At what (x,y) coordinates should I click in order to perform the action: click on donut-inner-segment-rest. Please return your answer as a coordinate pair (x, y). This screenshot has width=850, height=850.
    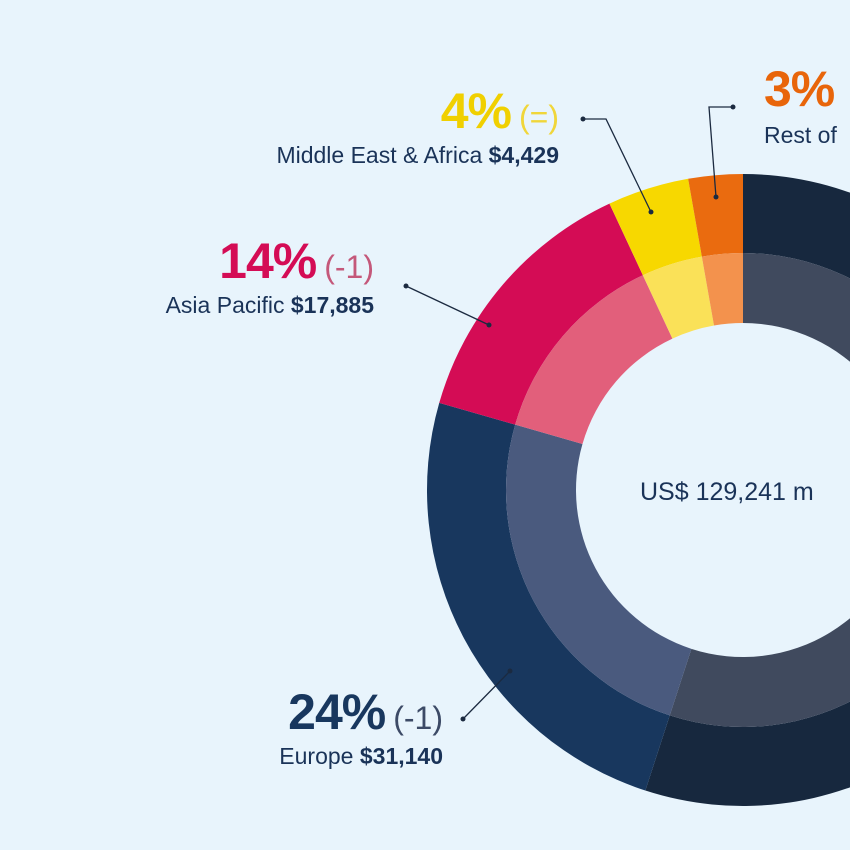
    Looking at the image, I should click on (722, 289).